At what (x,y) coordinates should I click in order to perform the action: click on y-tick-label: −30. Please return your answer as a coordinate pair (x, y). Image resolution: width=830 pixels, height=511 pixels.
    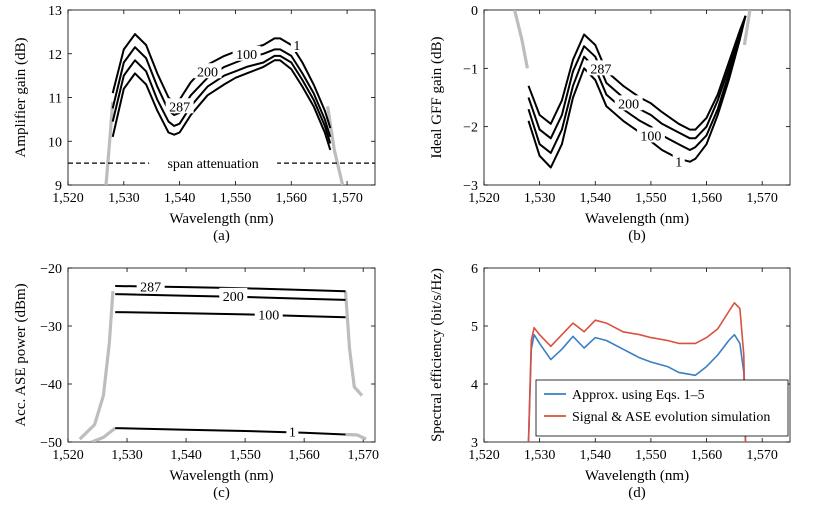
    Looking at the image, I should click on (51, 327).